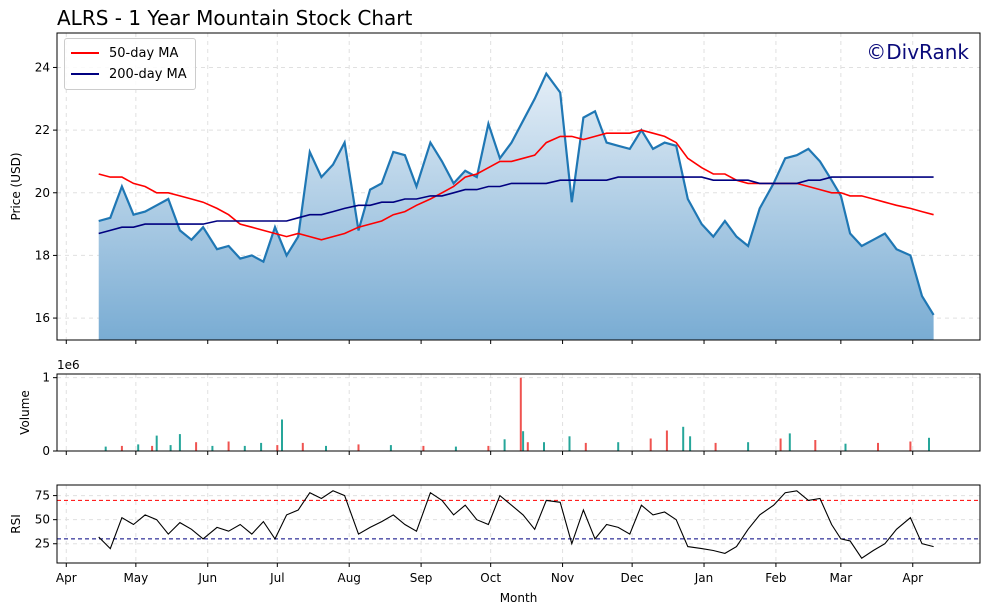 The image size is (989, 615). I want to click on y-tick-label-rsi: 50, so click(42, 520).